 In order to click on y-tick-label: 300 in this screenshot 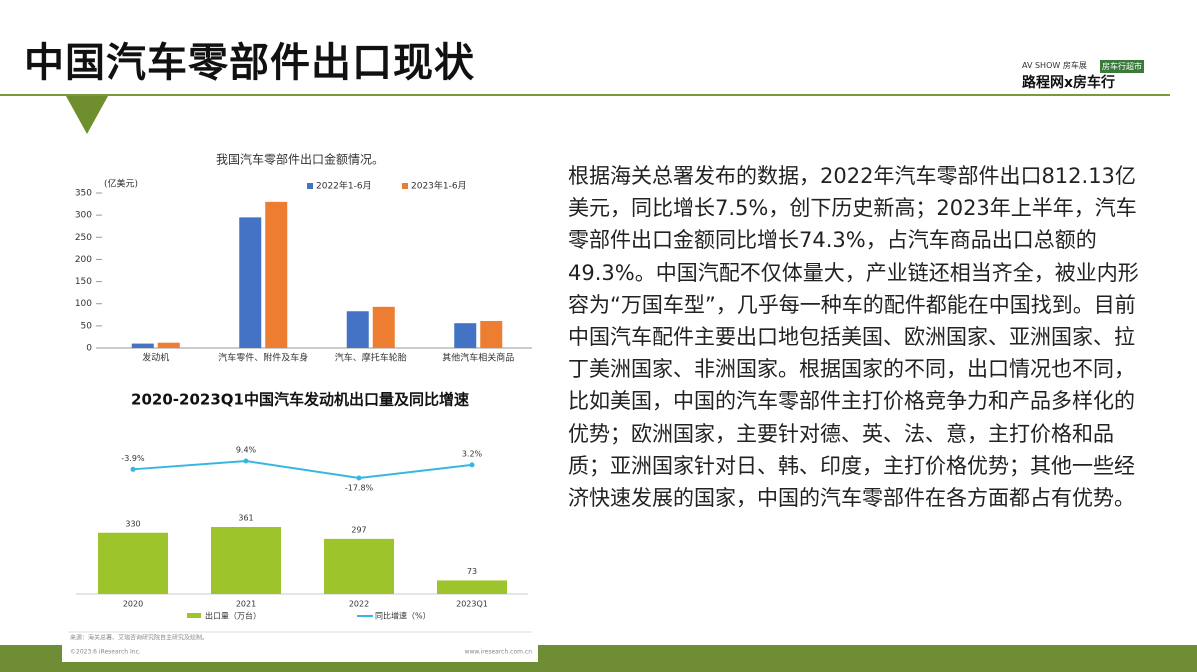, I will do `click(83, 216)`.